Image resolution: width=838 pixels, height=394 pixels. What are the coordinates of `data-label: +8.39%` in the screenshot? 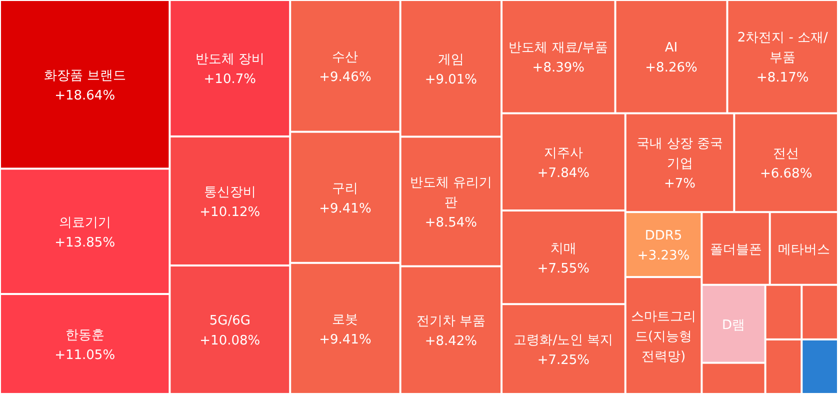 It's located at (558, 68).